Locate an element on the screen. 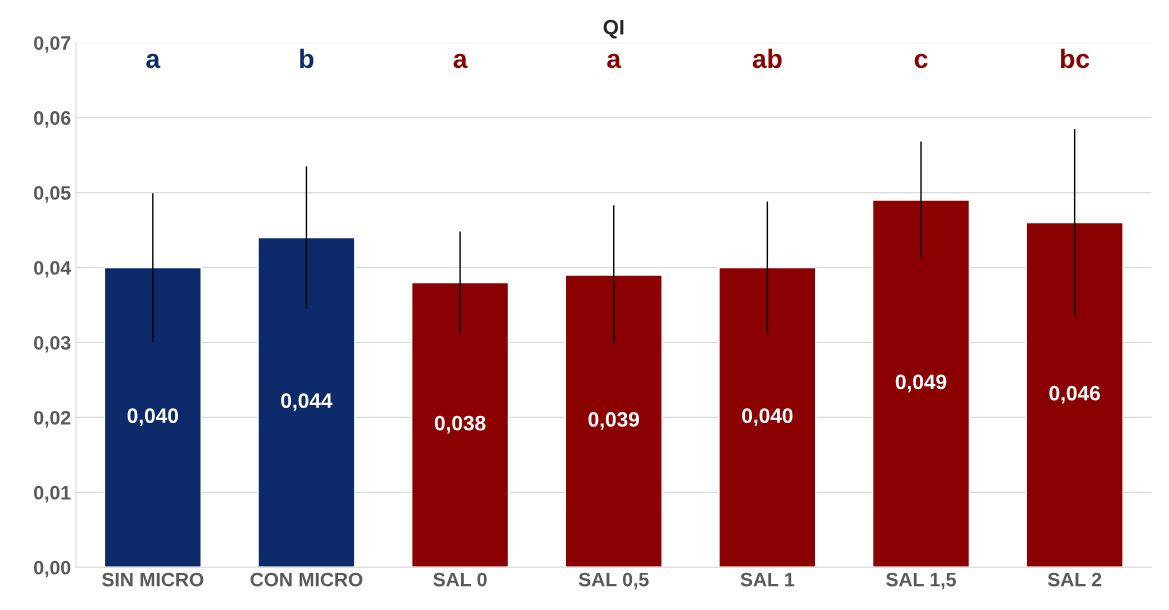 The image size is (1169, 610). annotation: ab is located at coordinates (767, 58).